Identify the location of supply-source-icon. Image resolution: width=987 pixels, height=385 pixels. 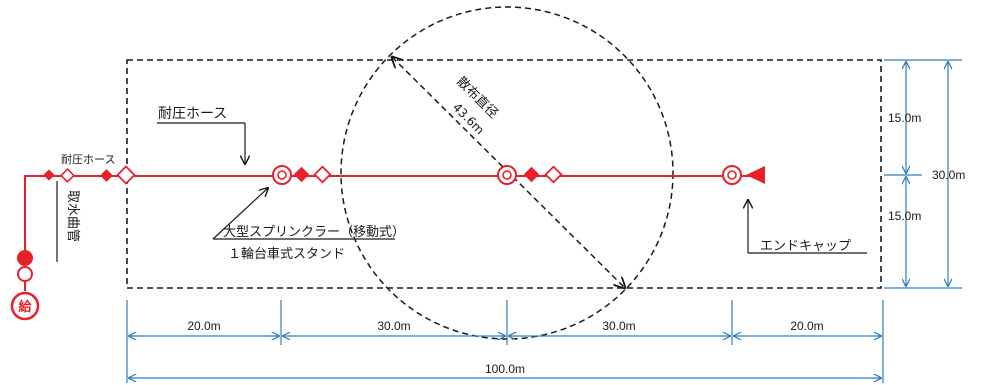
(25, 306).